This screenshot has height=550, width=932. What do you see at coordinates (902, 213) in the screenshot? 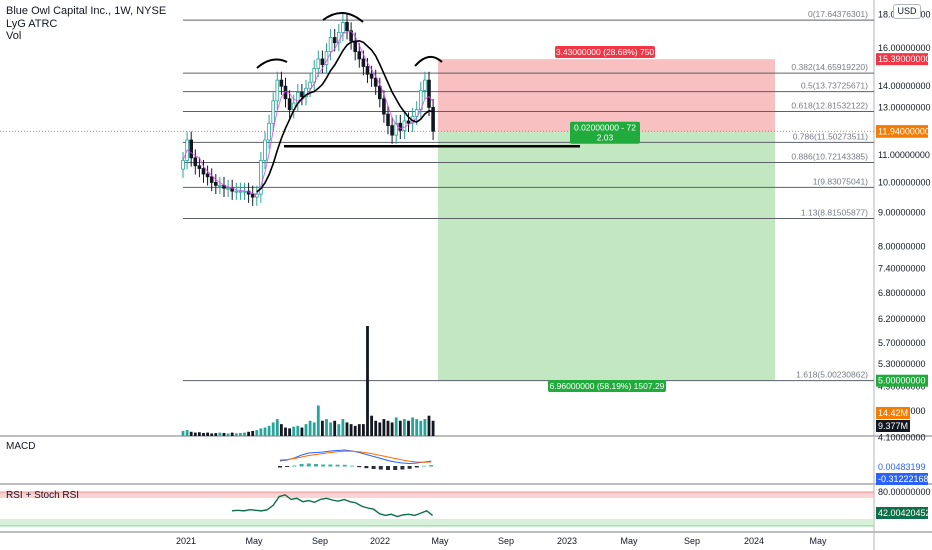
I see `price-tick-label: 9.00000000` at bounding box center [902, 213].